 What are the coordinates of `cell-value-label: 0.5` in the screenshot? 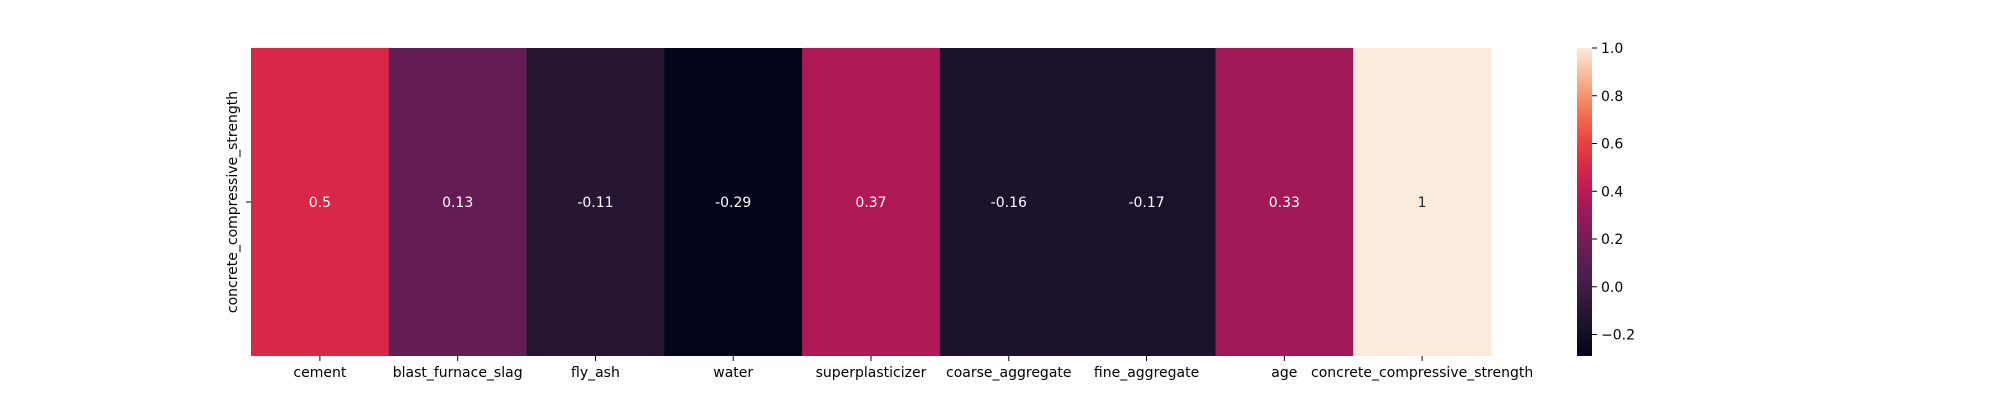 It's located at (320, 203).